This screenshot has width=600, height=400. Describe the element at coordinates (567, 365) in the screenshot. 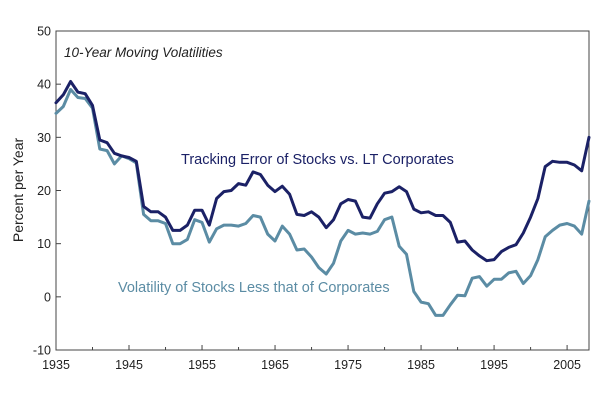

I see `x-tick-label: 2005` at that location.